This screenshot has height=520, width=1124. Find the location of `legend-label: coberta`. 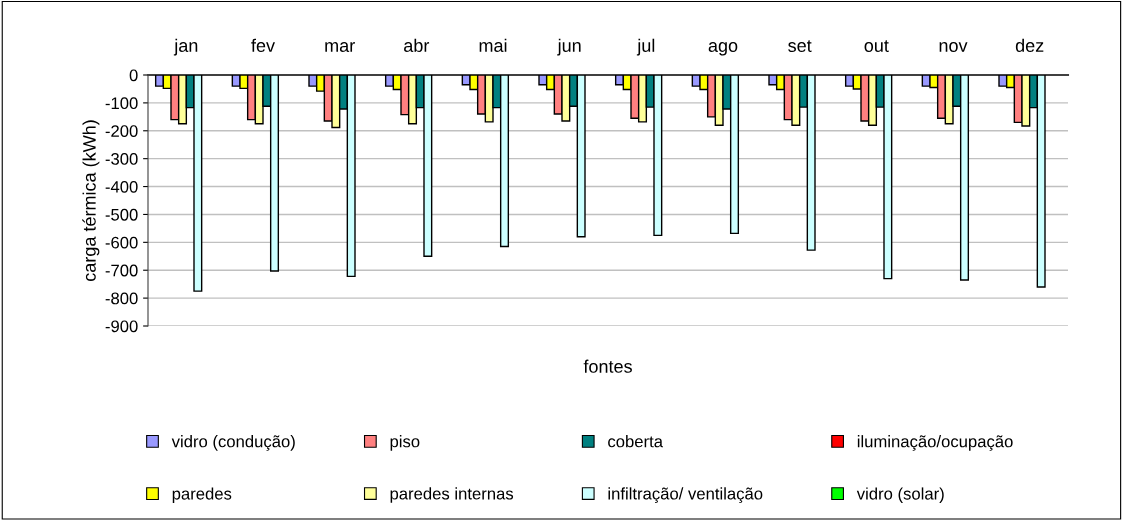

legend-label: coberta is located at coordinates (635, 441).